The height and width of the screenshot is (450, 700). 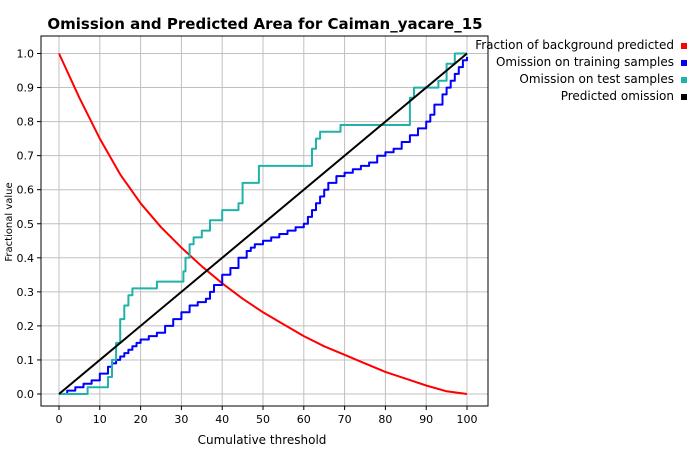 What do you see at coordinates (585, 62) in the screenshot?
I see `legend-label: Omission on training samples` at bounding box center [585, 62].